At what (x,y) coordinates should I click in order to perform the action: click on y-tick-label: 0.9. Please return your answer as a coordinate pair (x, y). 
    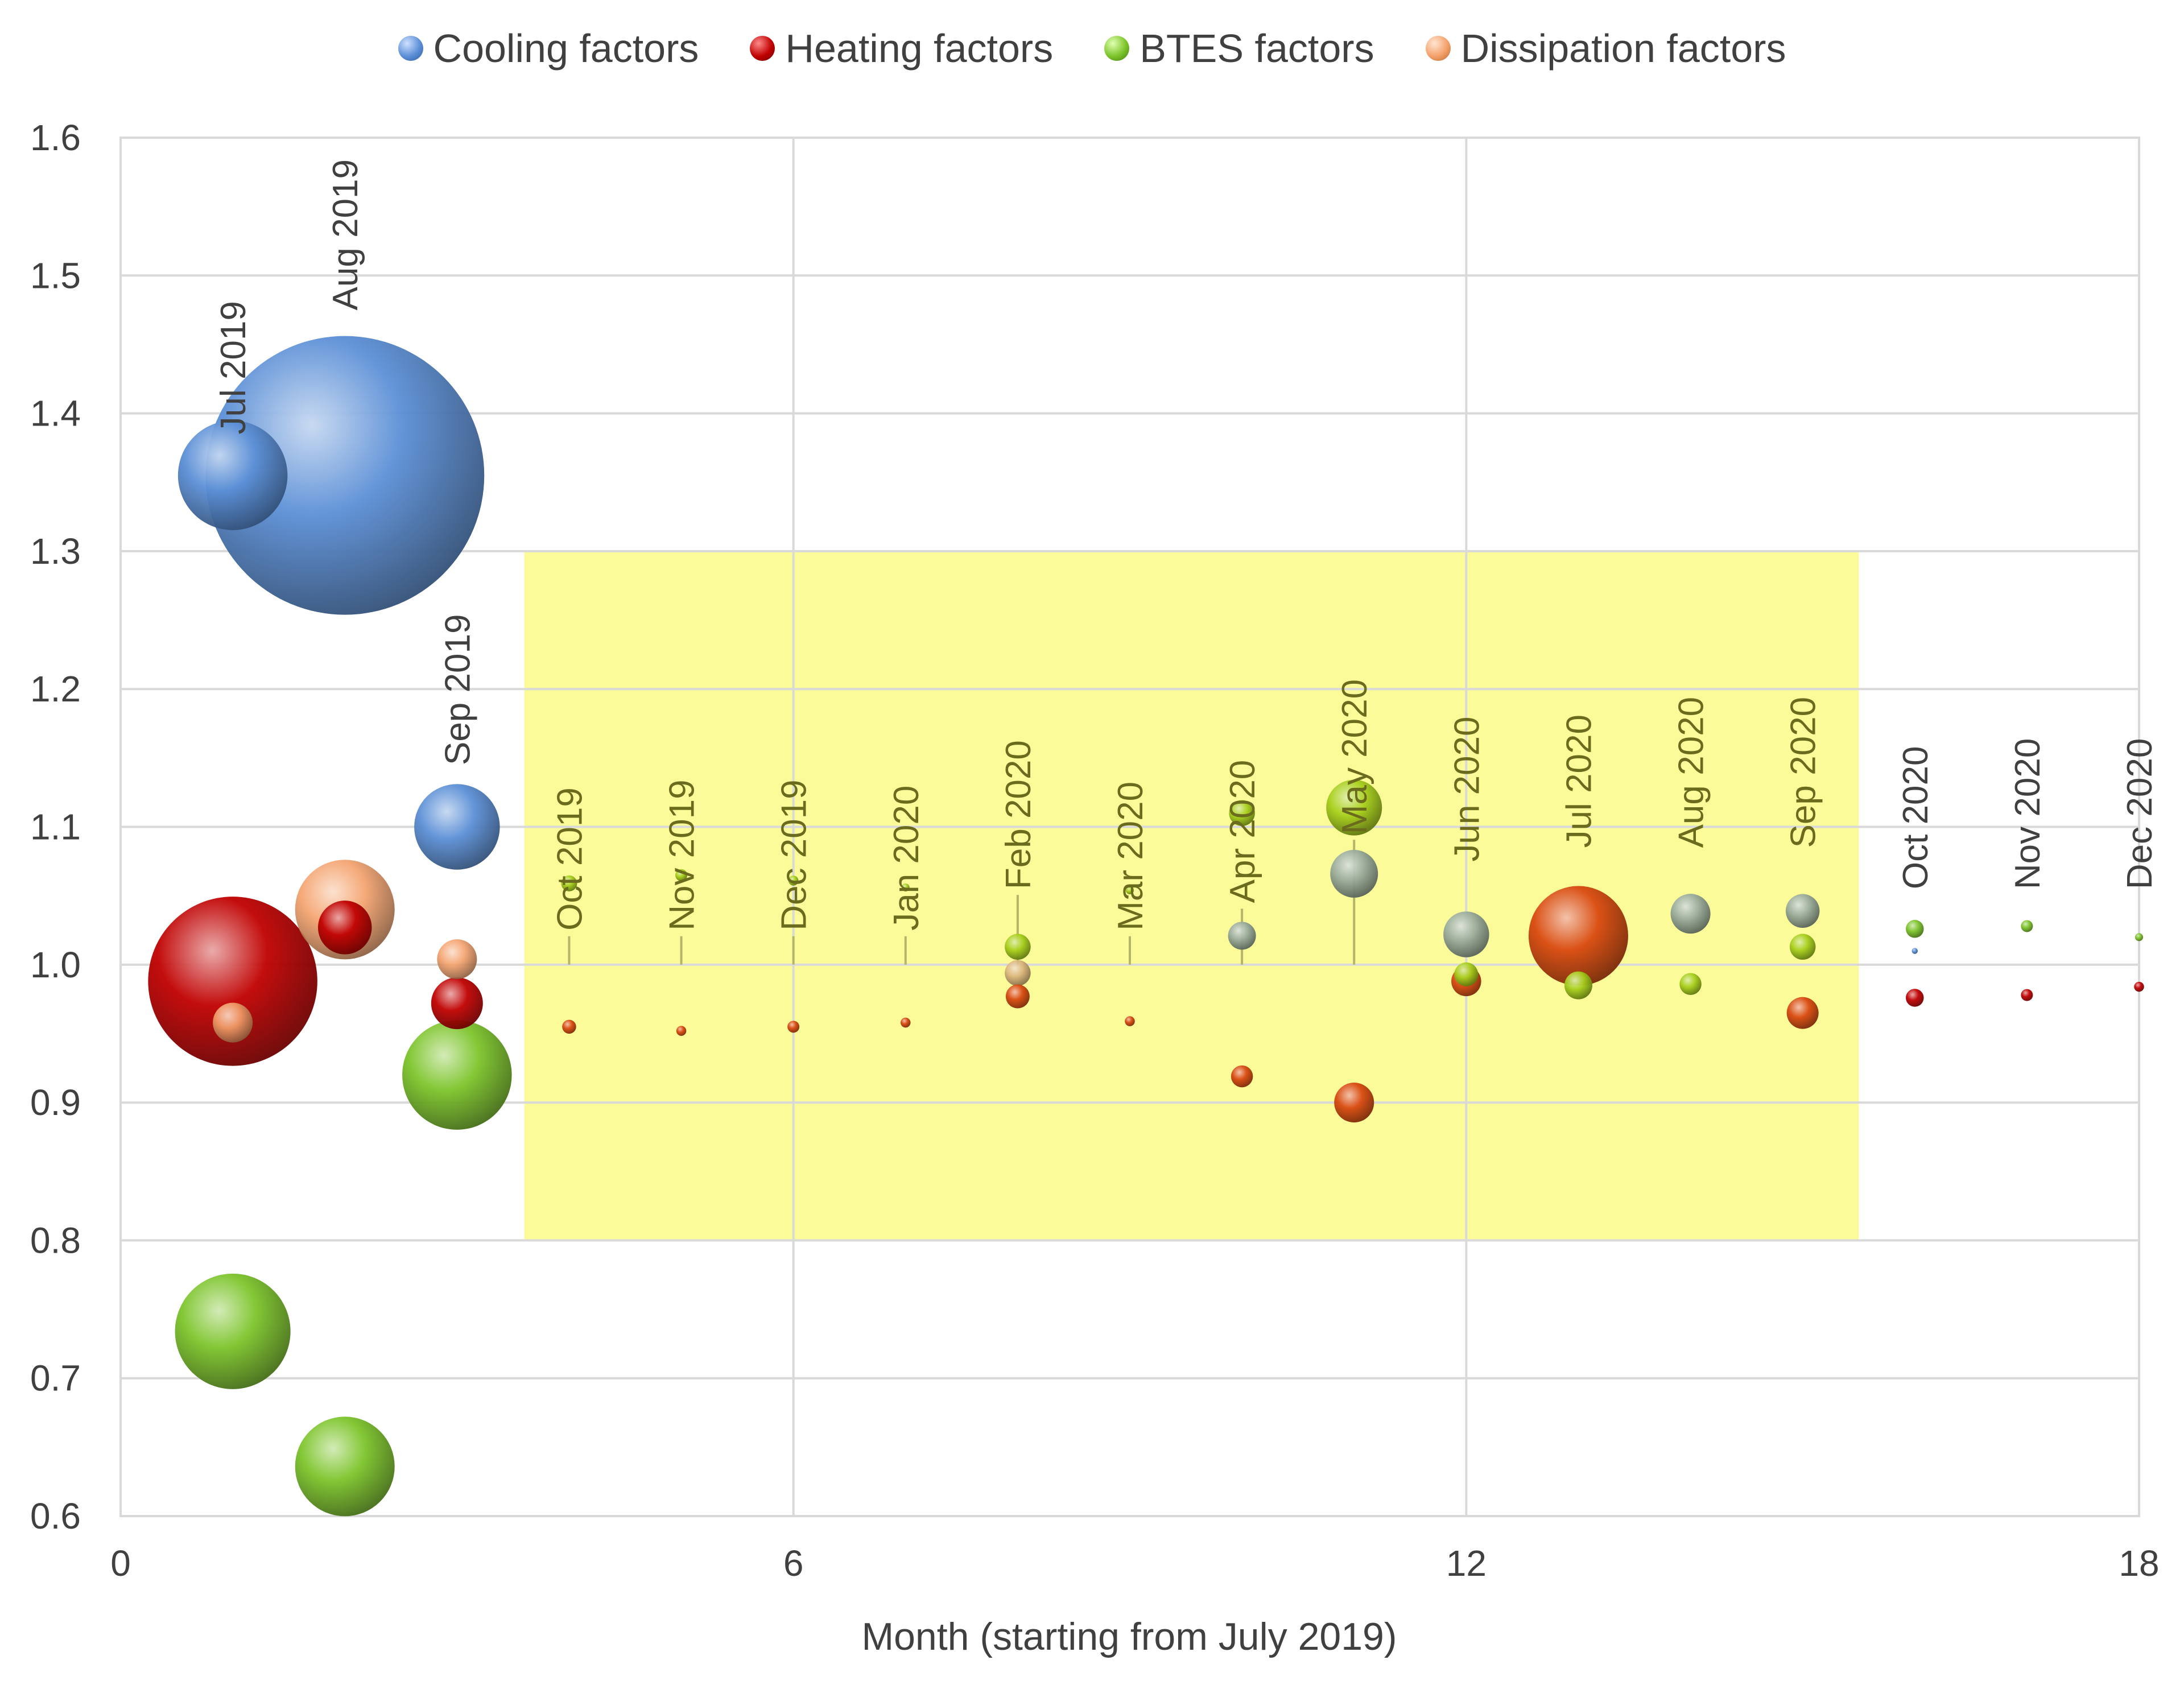
    Looking at the image, I should click on (55, 1103).